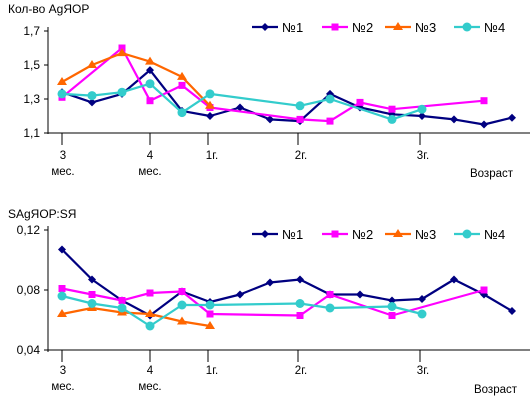 The height and width of the screenshot is (400, 532). I want to click on chart-title: Кол-во AgЯОР, so click(48, 9).